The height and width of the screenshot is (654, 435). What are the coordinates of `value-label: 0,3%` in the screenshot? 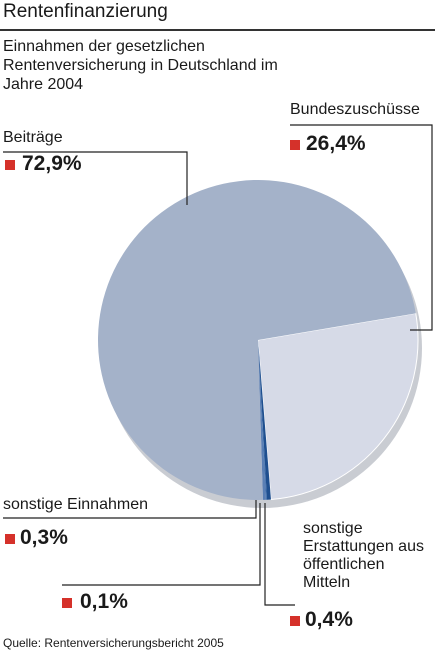 It's located at (44, 537).